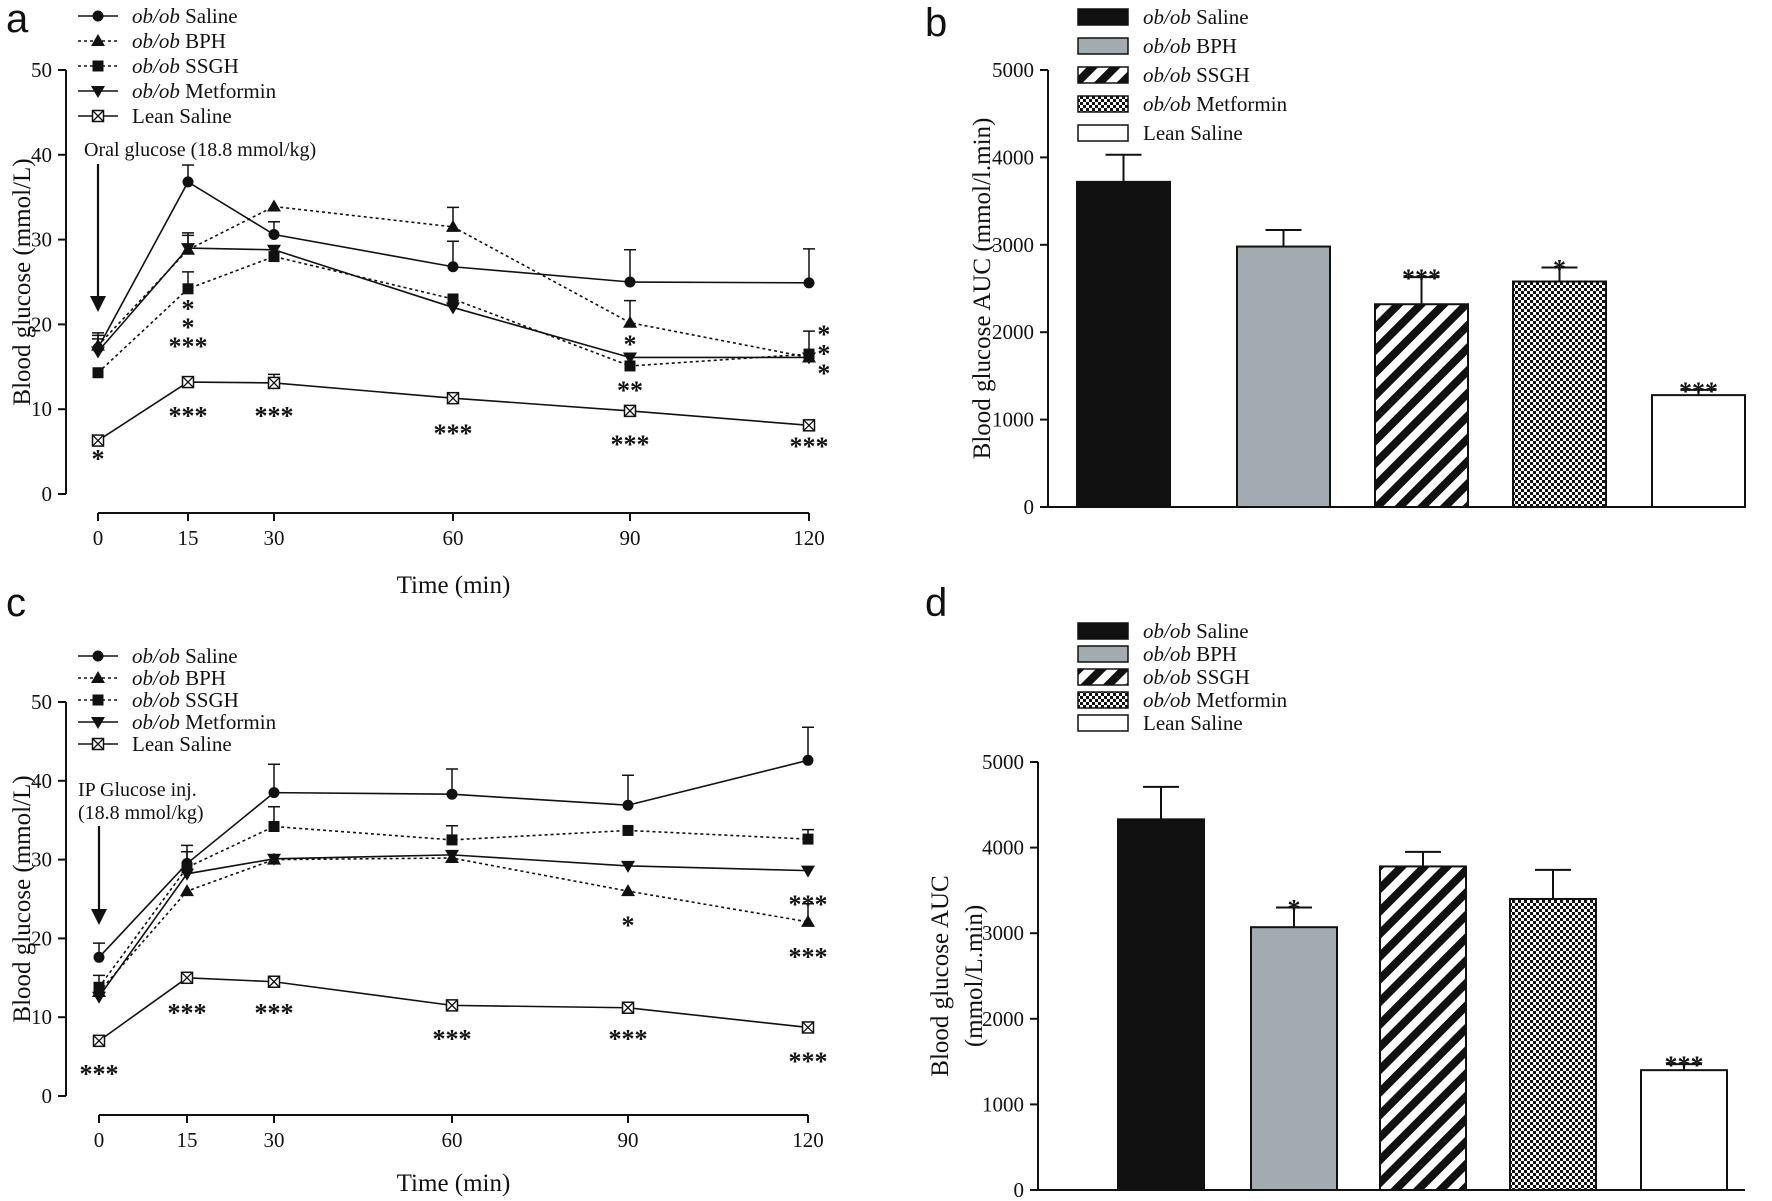  Describe the element at coordinates (628, 1140) in the screenshot. I see `x-tick-label: 90` at that location.